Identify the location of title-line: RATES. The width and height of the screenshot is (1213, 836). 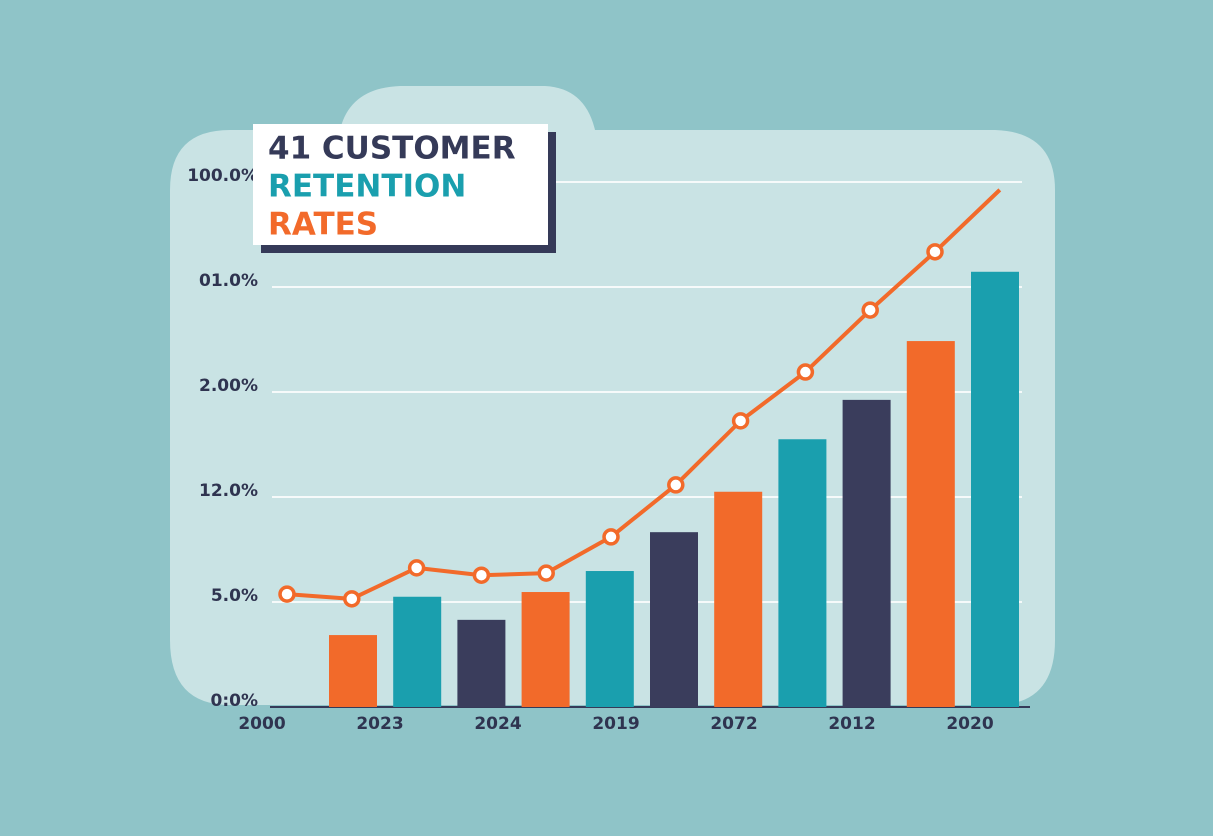
(323, 225).